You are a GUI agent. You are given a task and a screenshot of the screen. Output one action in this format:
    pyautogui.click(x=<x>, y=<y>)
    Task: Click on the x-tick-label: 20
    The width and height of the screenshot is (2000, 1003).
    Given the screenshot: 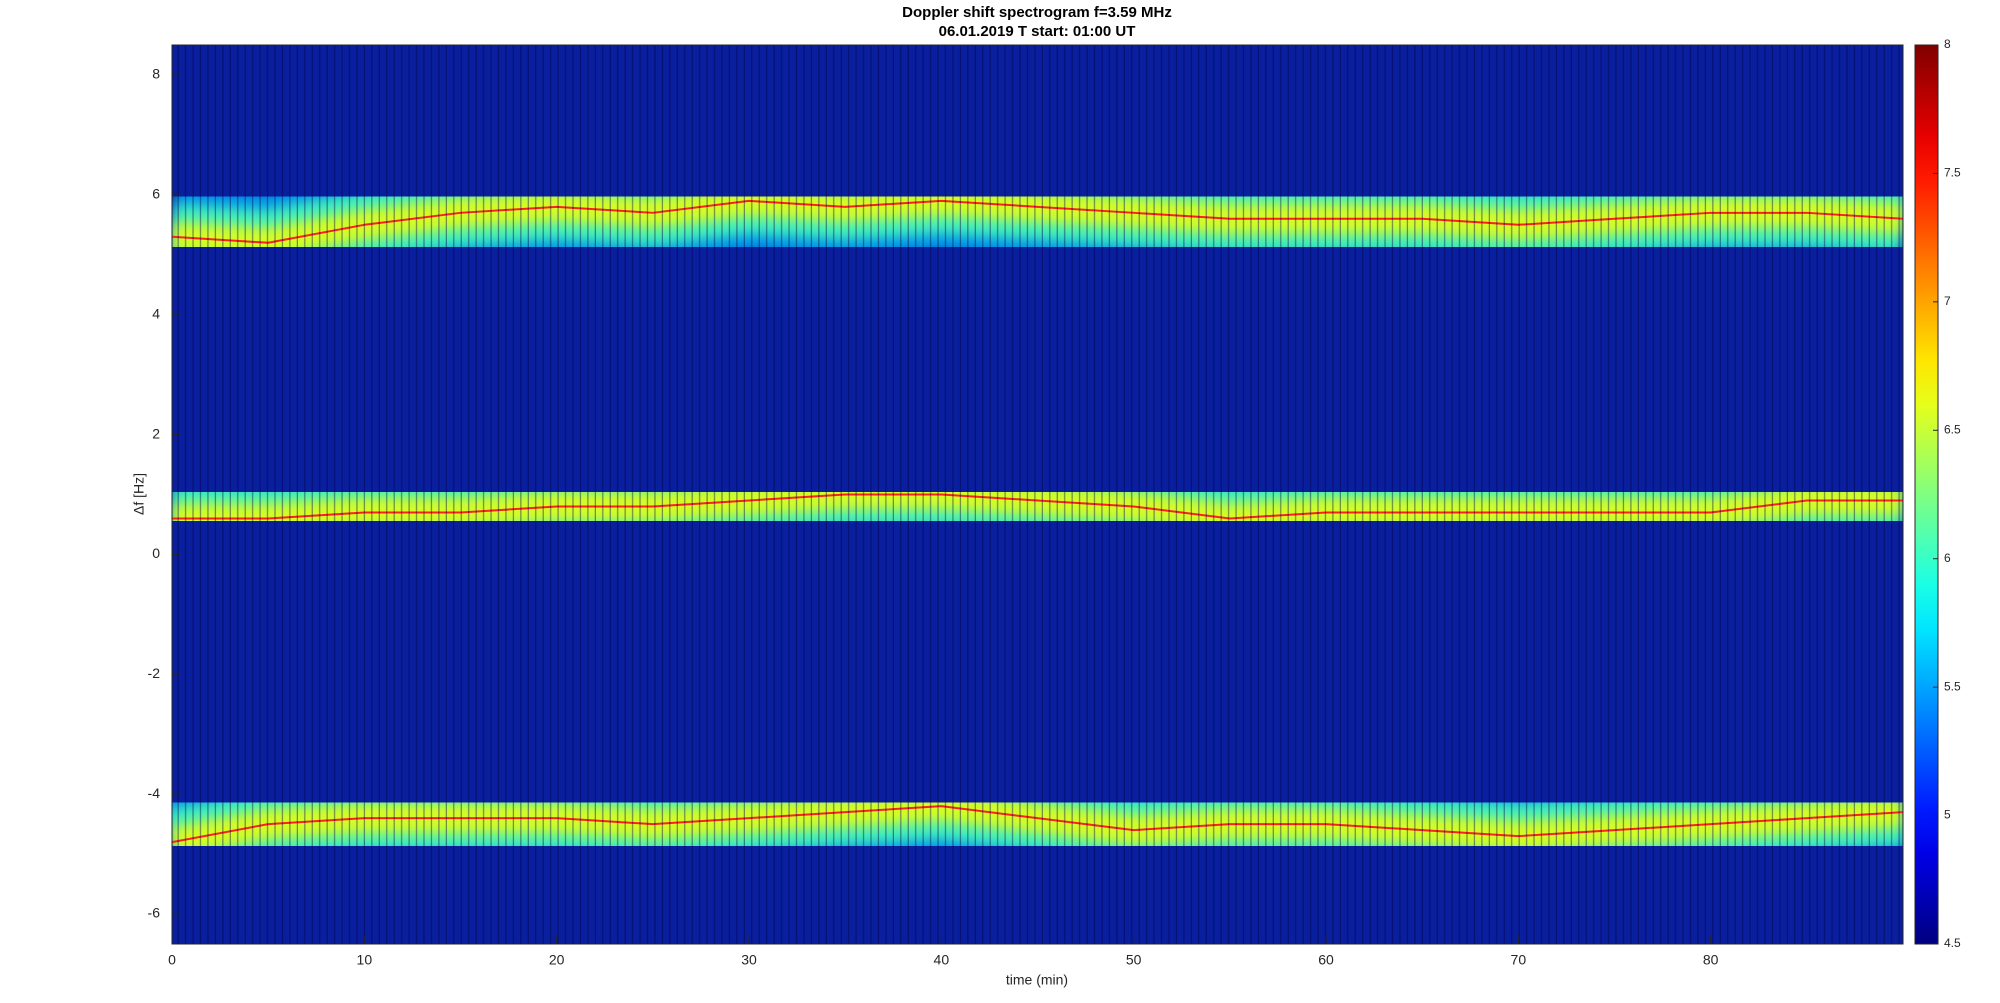 What is the action you would take?
    pyautogui.click(x=557, y=960)
    